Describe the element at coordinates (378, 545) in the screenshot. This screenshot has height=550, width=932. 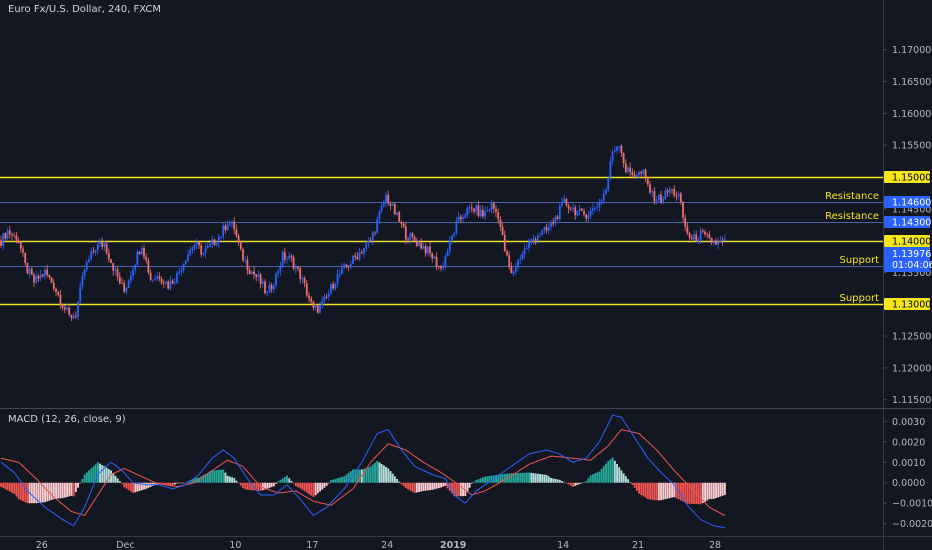
I see `time-axis: 26 Dec 10 17 24 2019 14 21 28` at that location.